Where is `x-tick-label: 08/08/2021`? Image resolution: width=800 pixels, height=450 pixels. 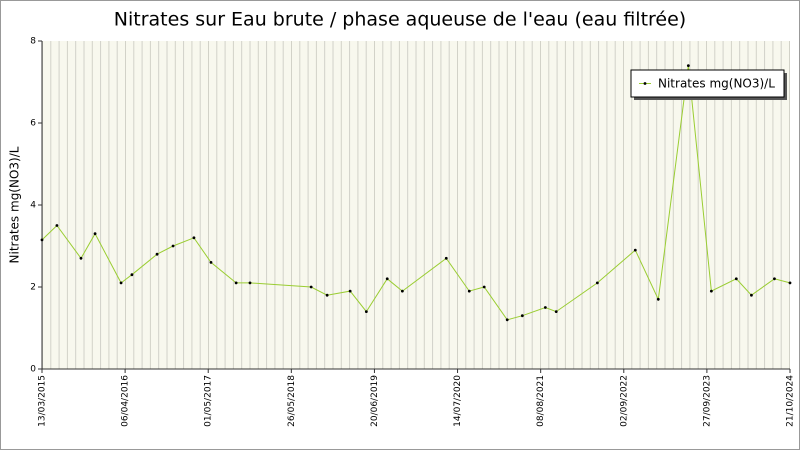
x-tick-label: 08/08/2021 is located at coordinates (541, 401).